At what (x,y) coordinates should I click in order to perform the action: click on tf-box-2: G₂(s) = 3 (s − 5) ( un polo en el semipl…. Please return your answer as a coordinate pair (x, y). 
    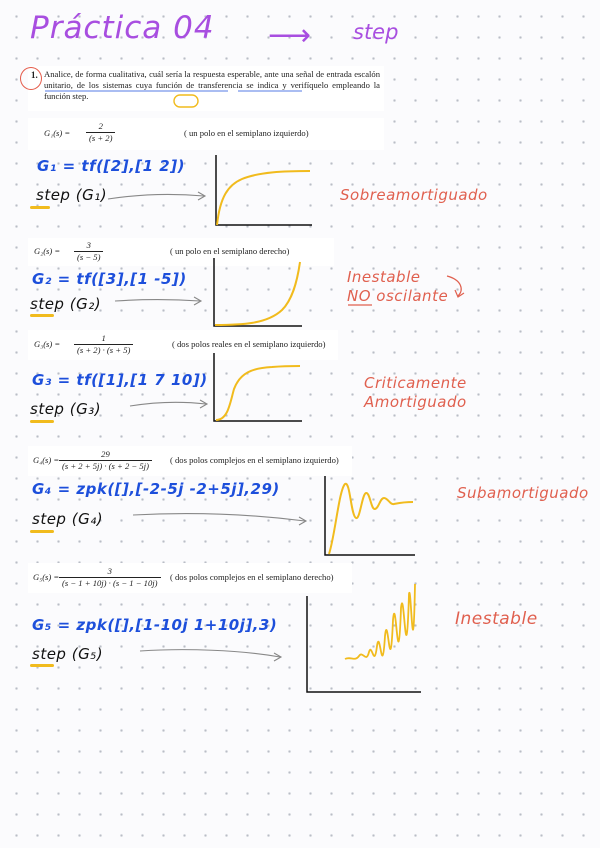
    Looking at the image, I should click on (181, 252).